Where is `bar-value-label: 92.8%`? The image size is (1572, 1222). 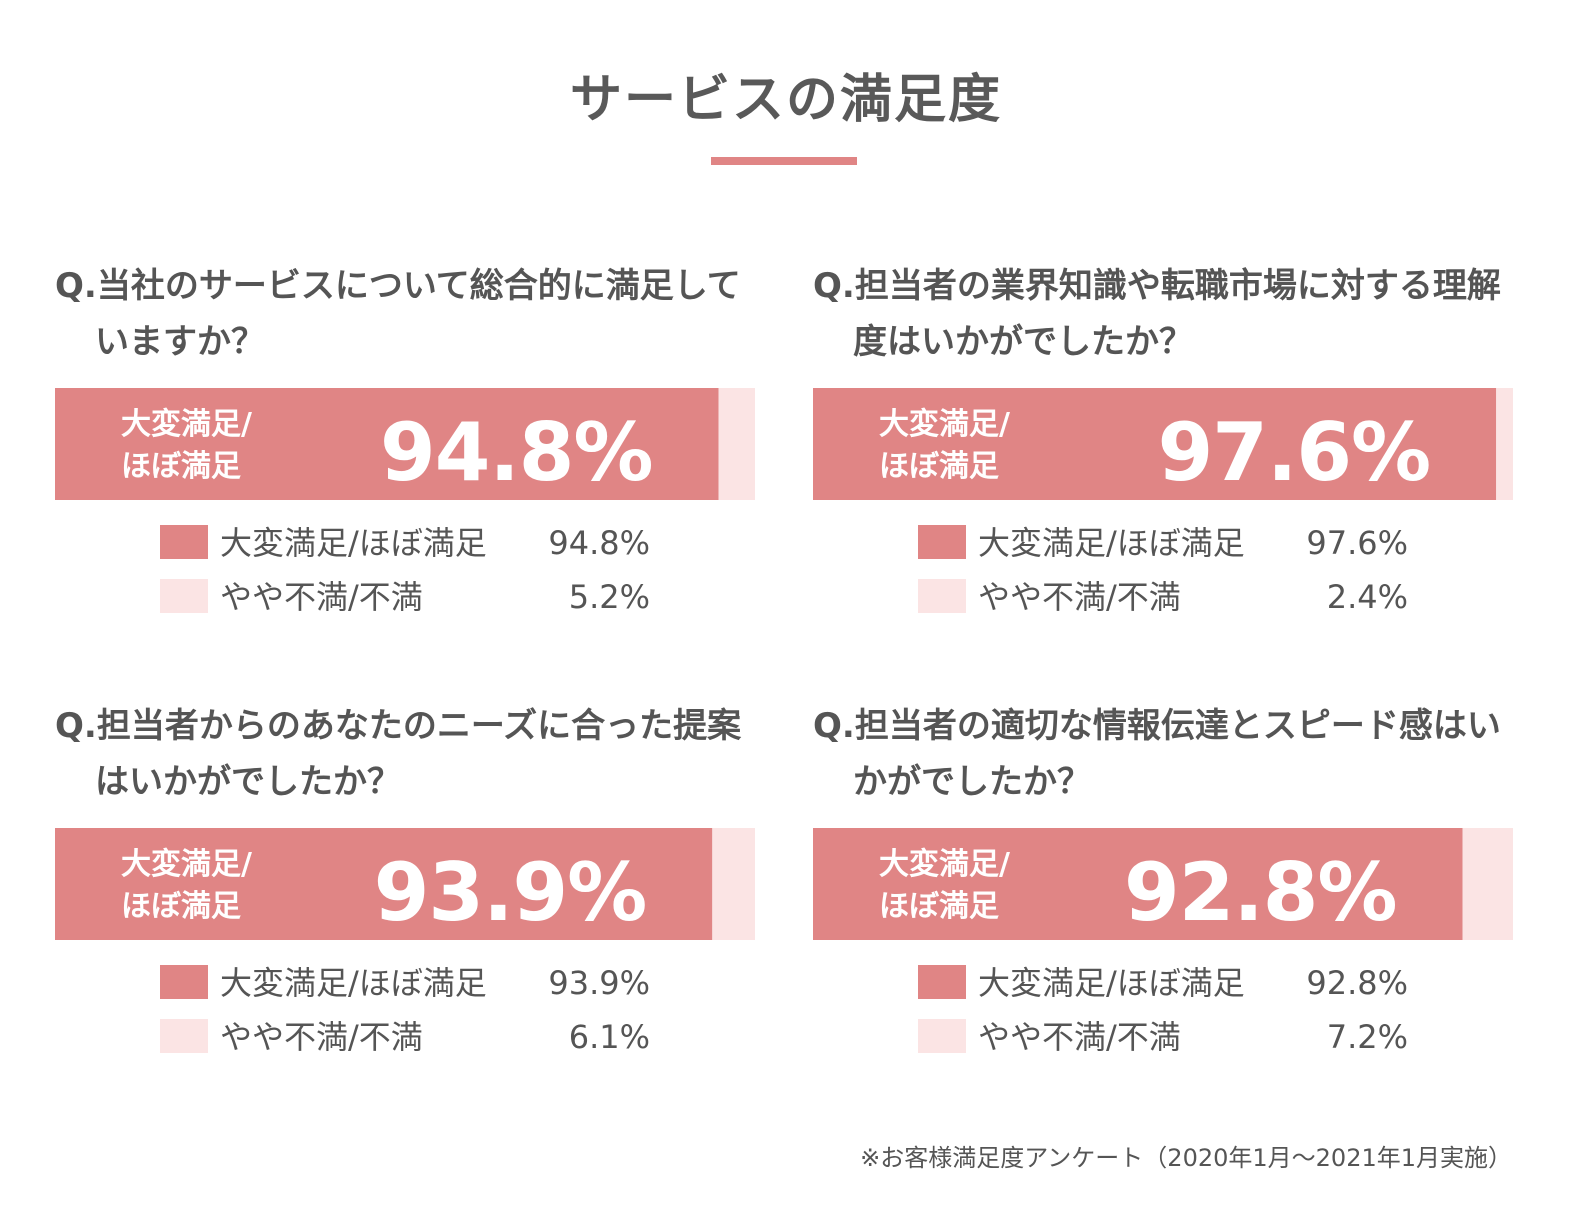
bar-value-label: 92.8% is located at coordinates (1260, 892).